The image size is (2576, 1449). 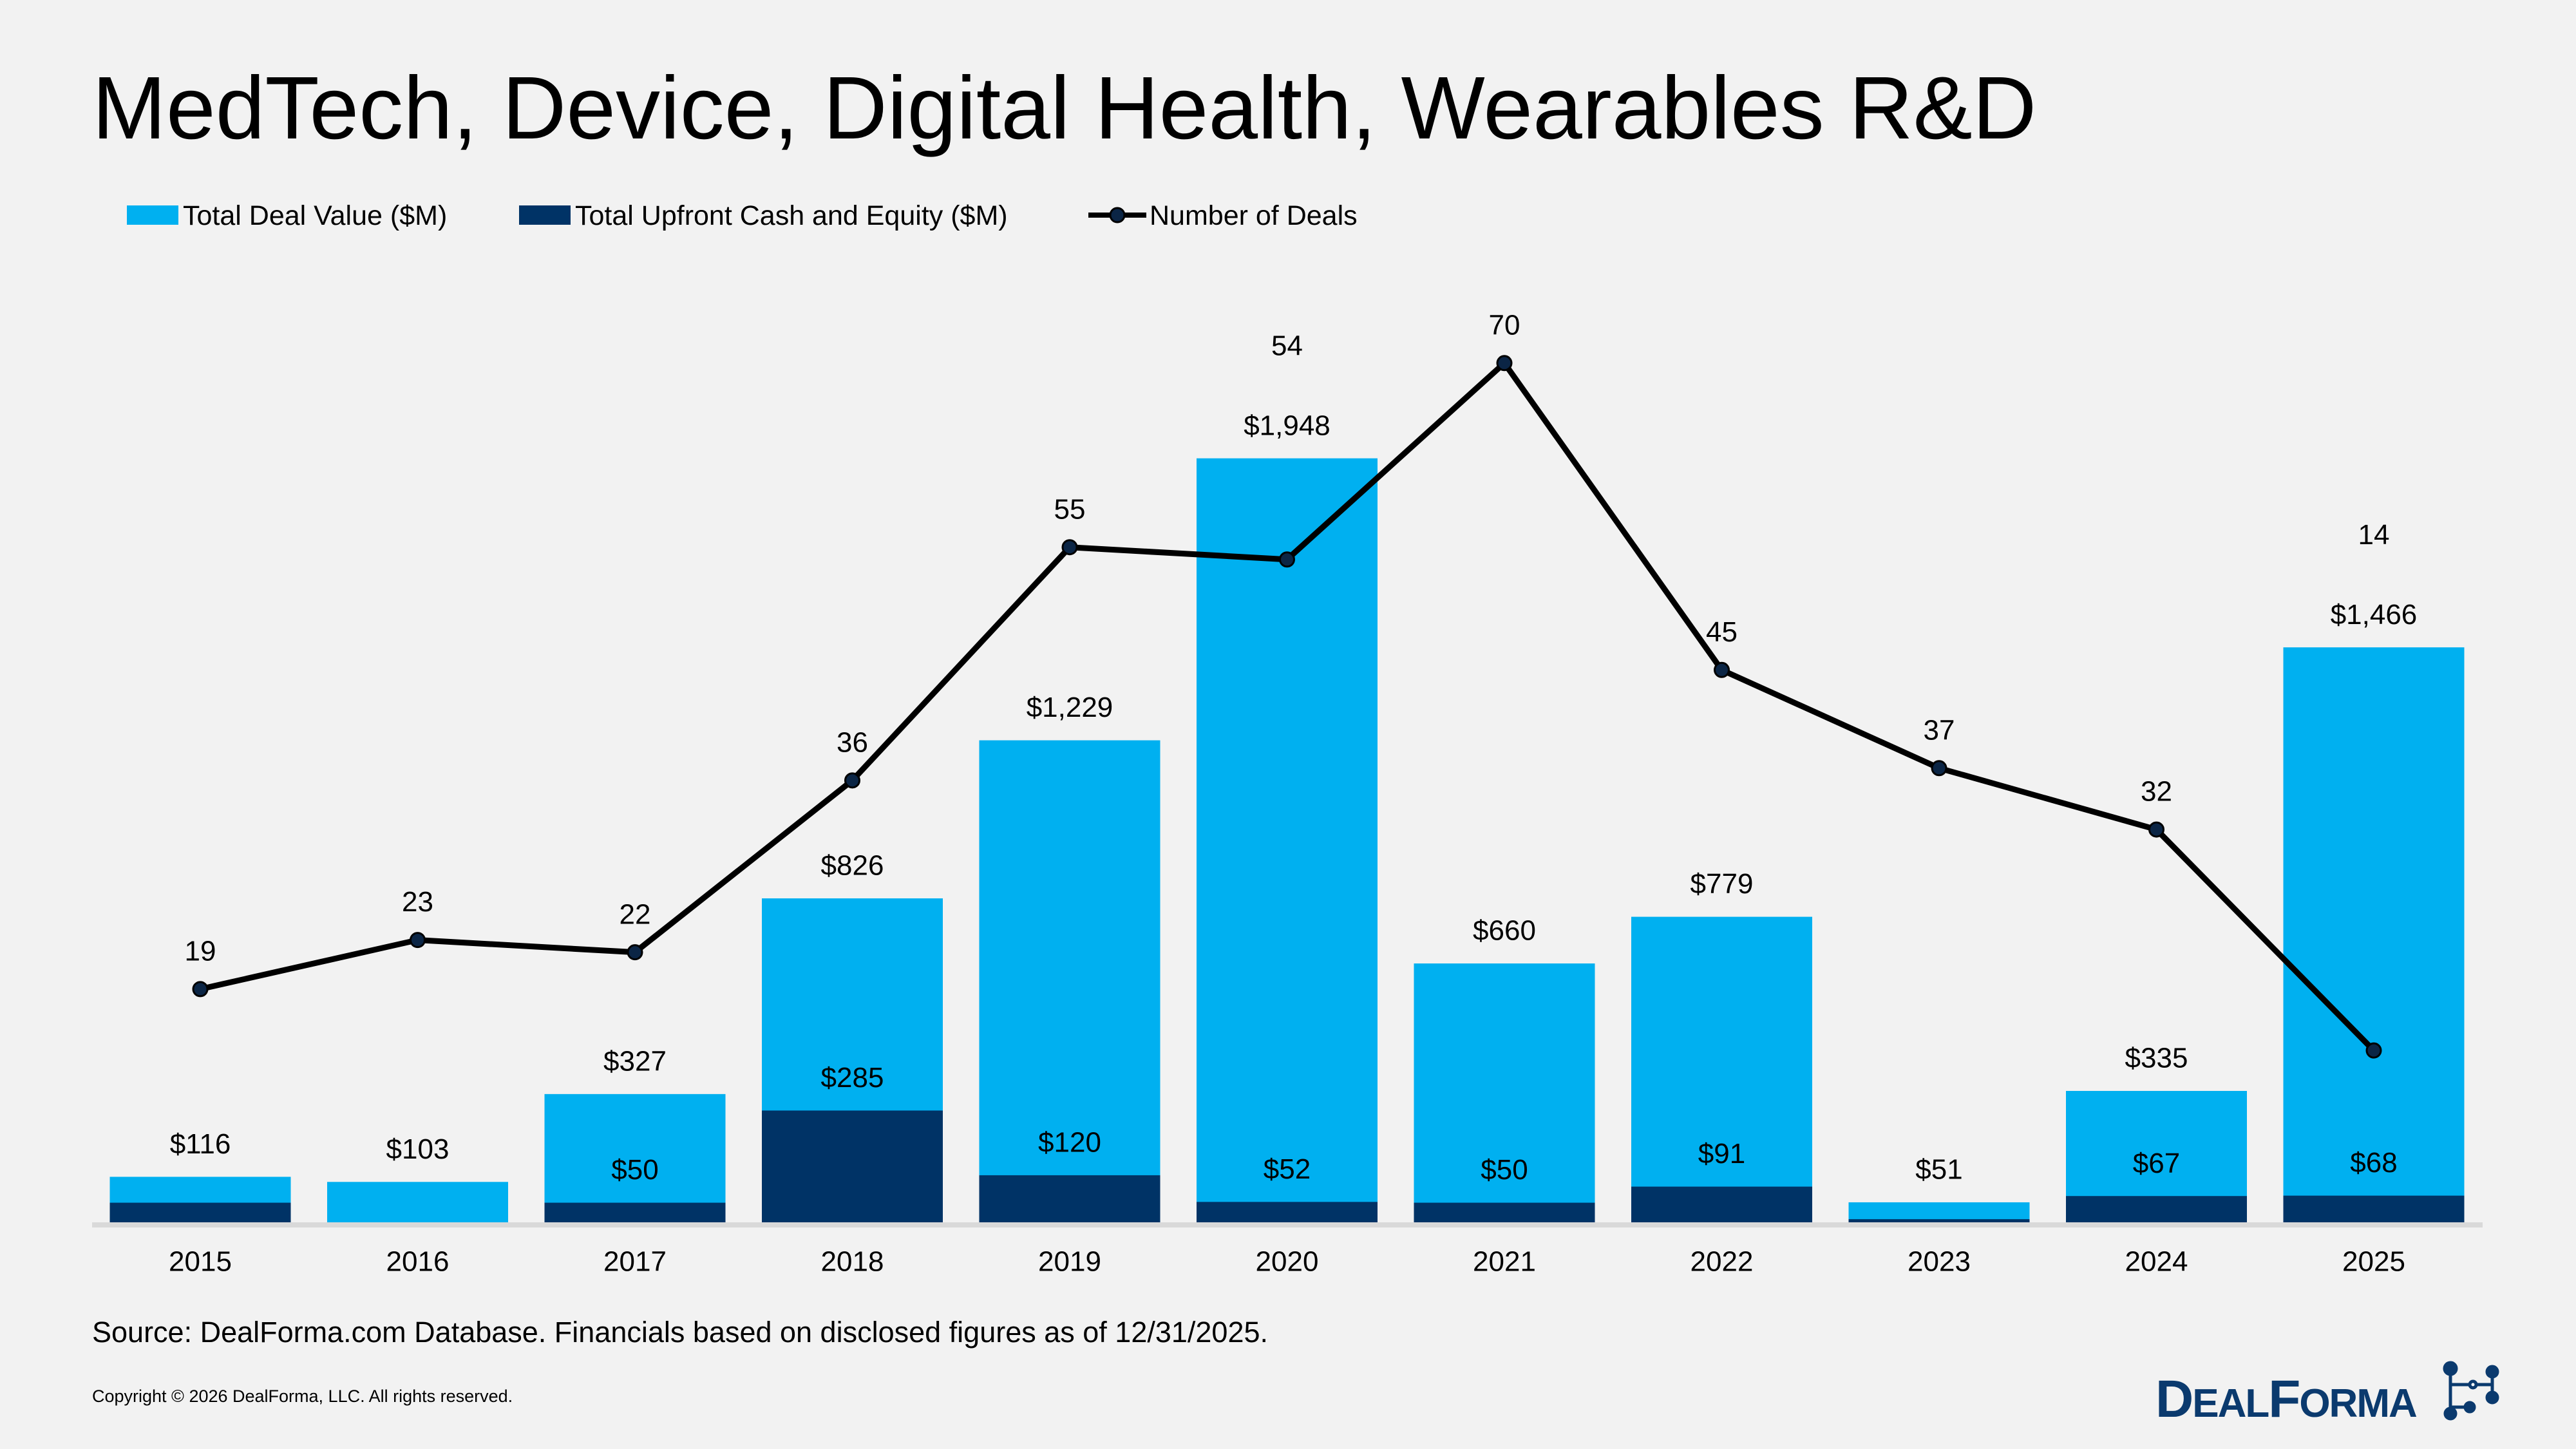 I want to click on label-number-of-deals: 19, so click(x=200, y=951).